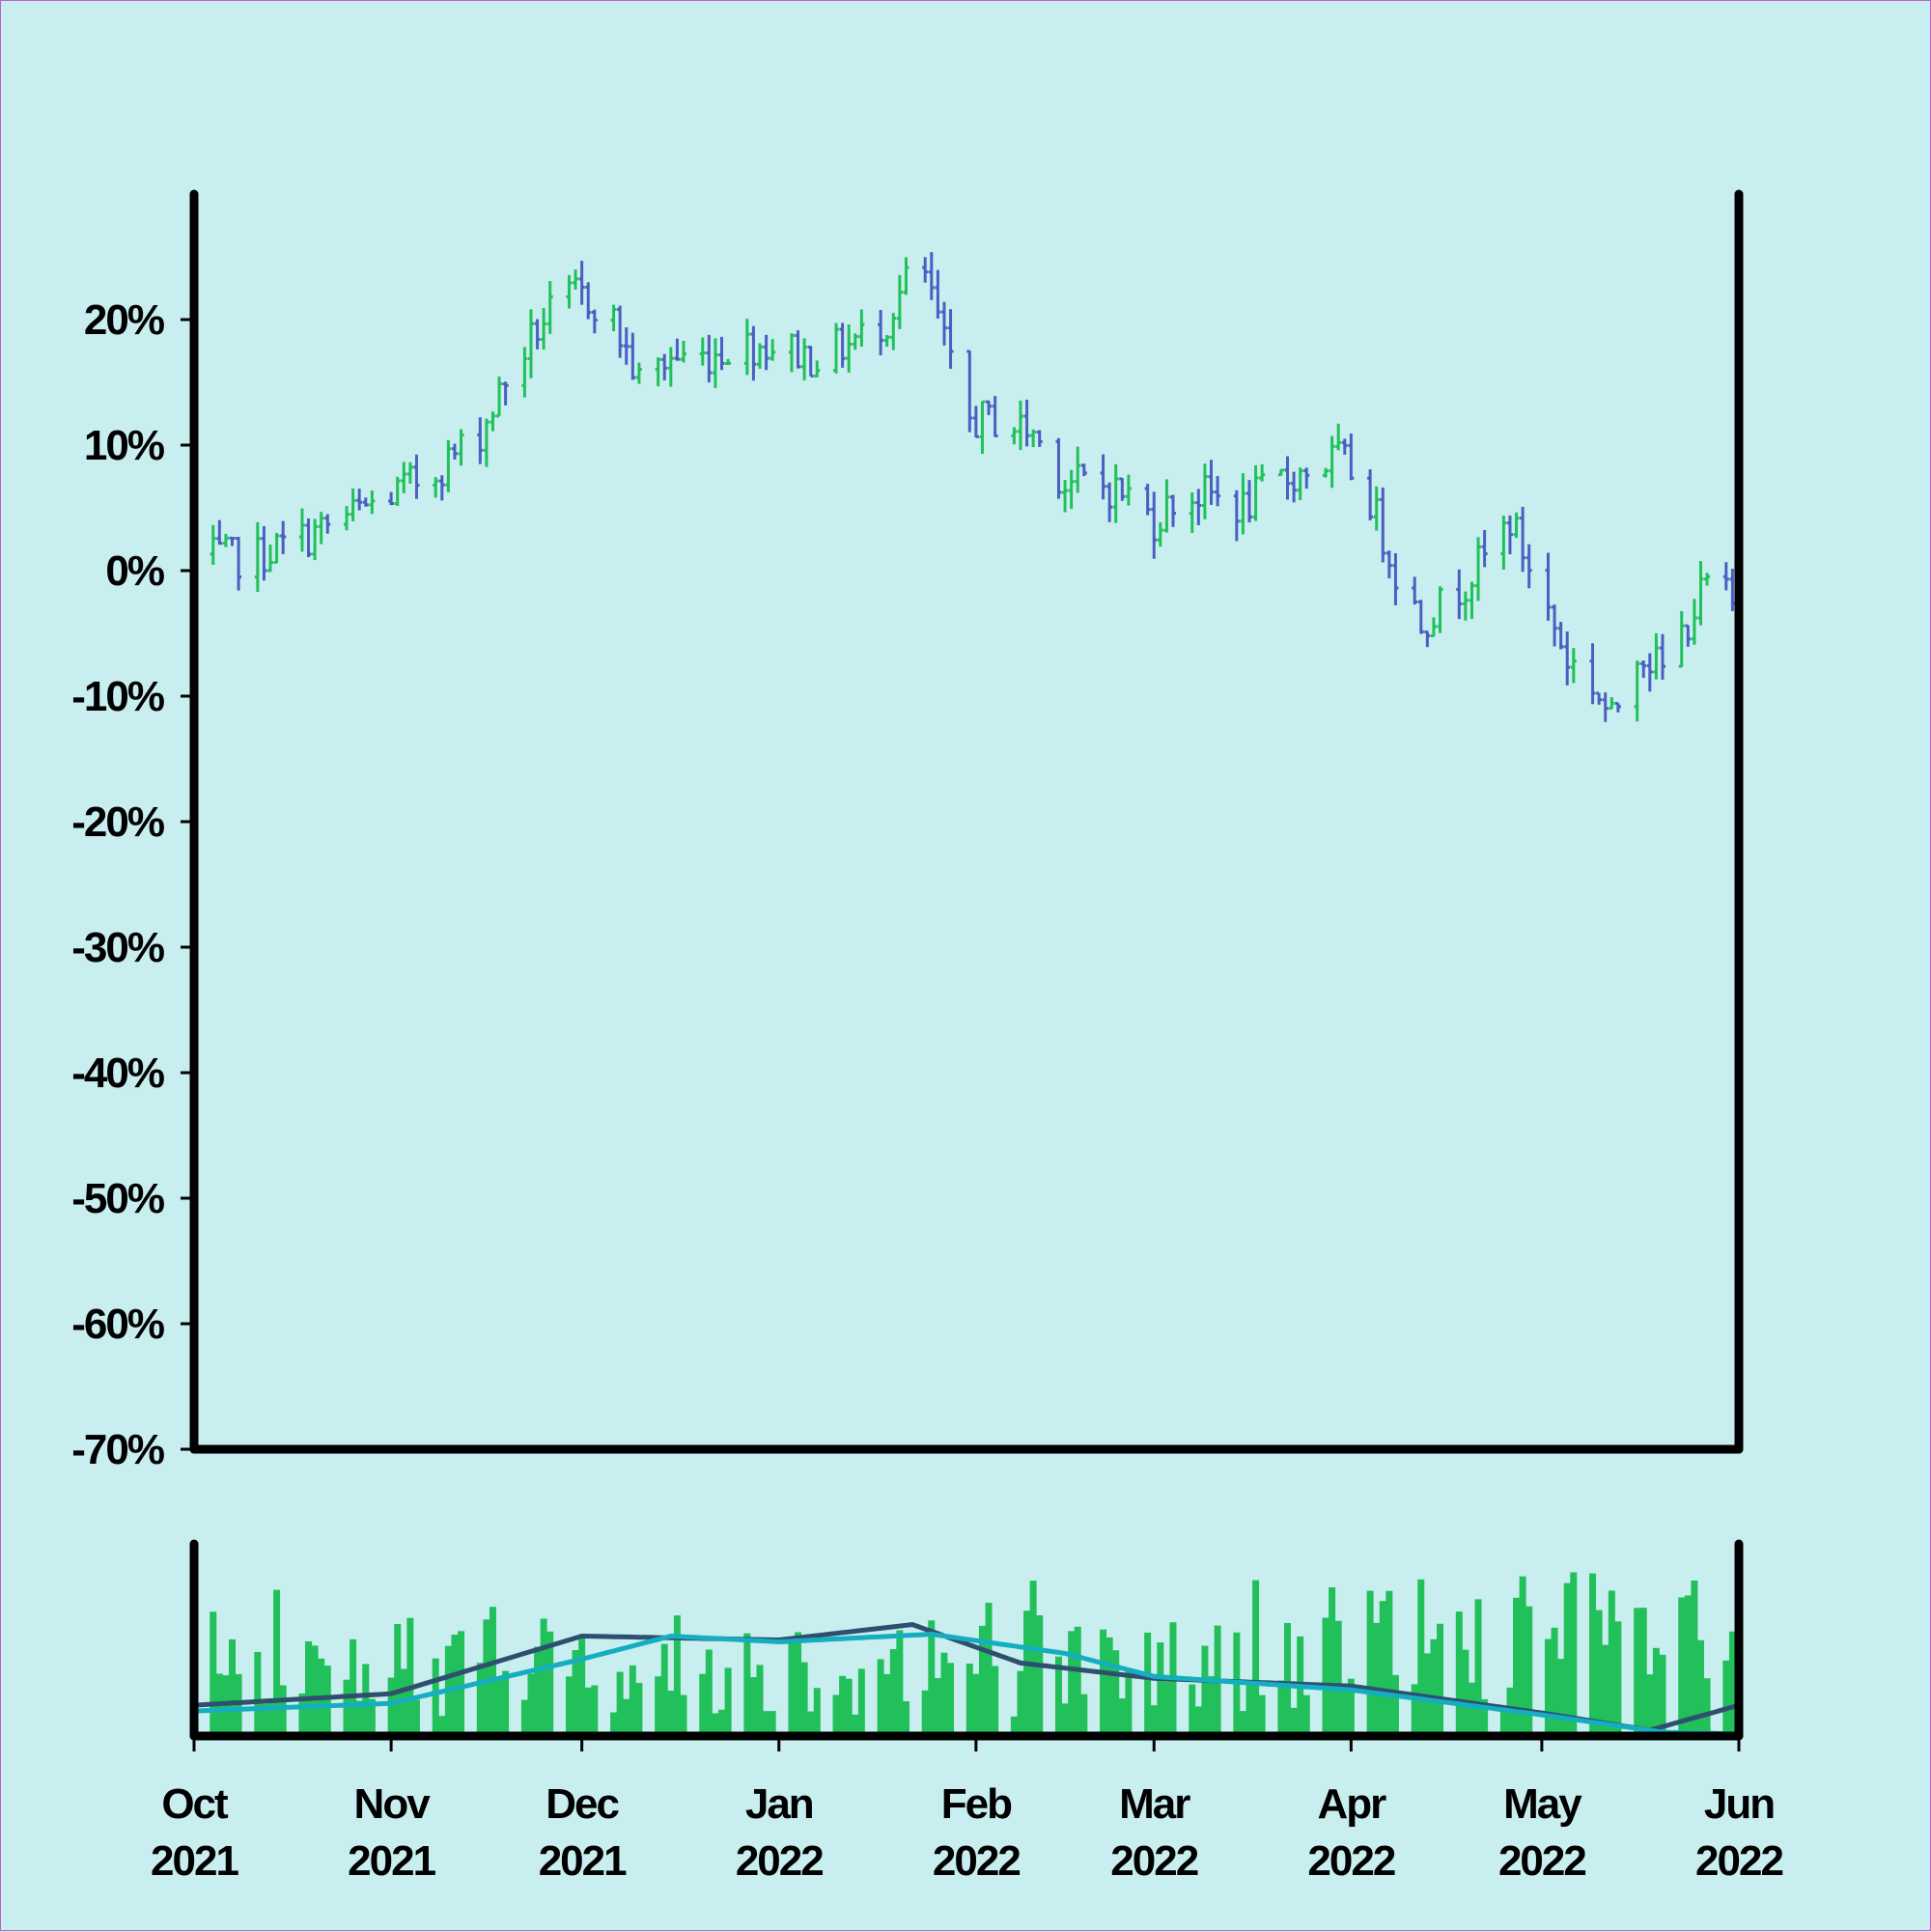 This screenshot has height=1932, width=1931. I want to click on x-tick-label-month: Mar, so click(1154, 1804).